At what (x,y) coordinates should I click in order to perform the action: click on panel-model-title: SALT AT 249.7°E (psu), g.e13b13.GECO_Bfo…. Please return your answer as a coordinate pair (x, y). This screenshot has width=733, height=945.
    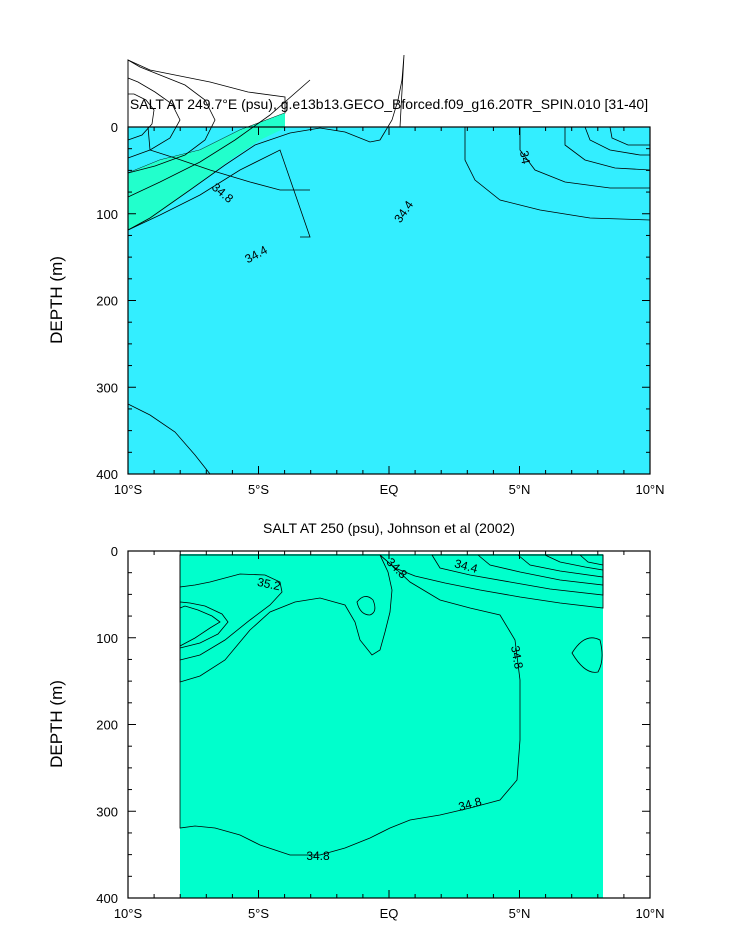
    Looking at the image, I should click on (389, 104).